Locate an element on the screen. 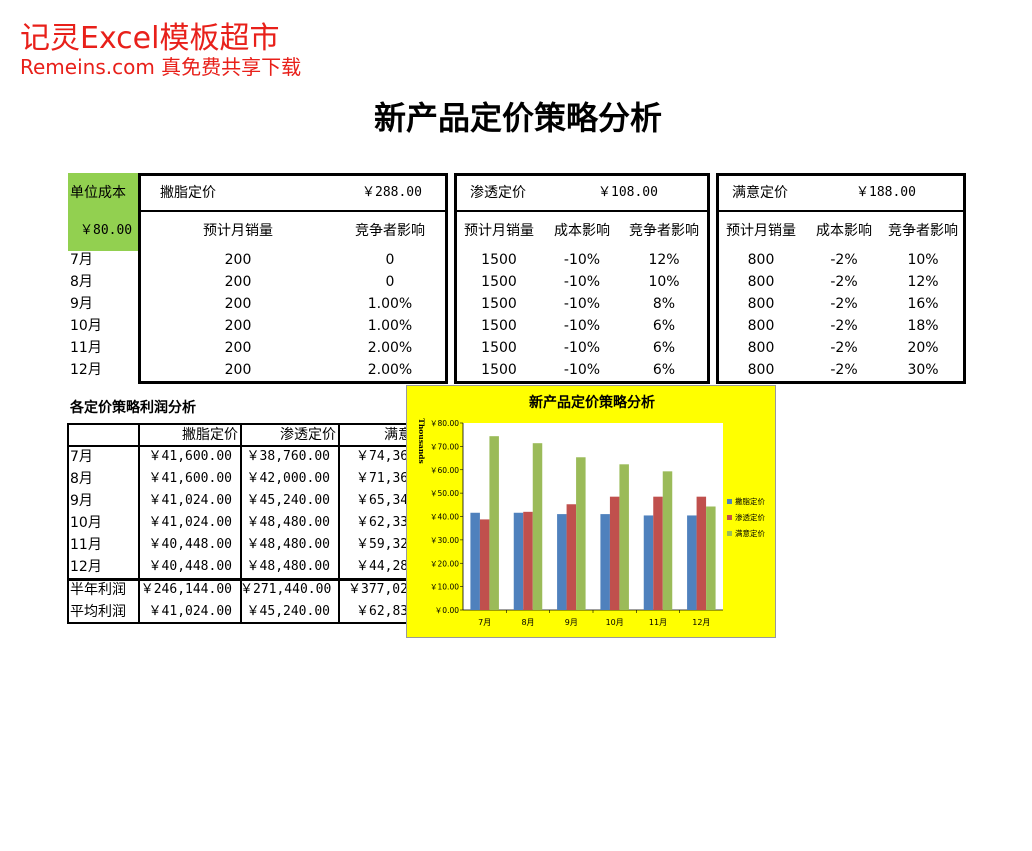 Image resolution: width=1032 pixels, height=851 pixels. satisfaction-price: ￥188.00 is located at coordinates (886, 192).